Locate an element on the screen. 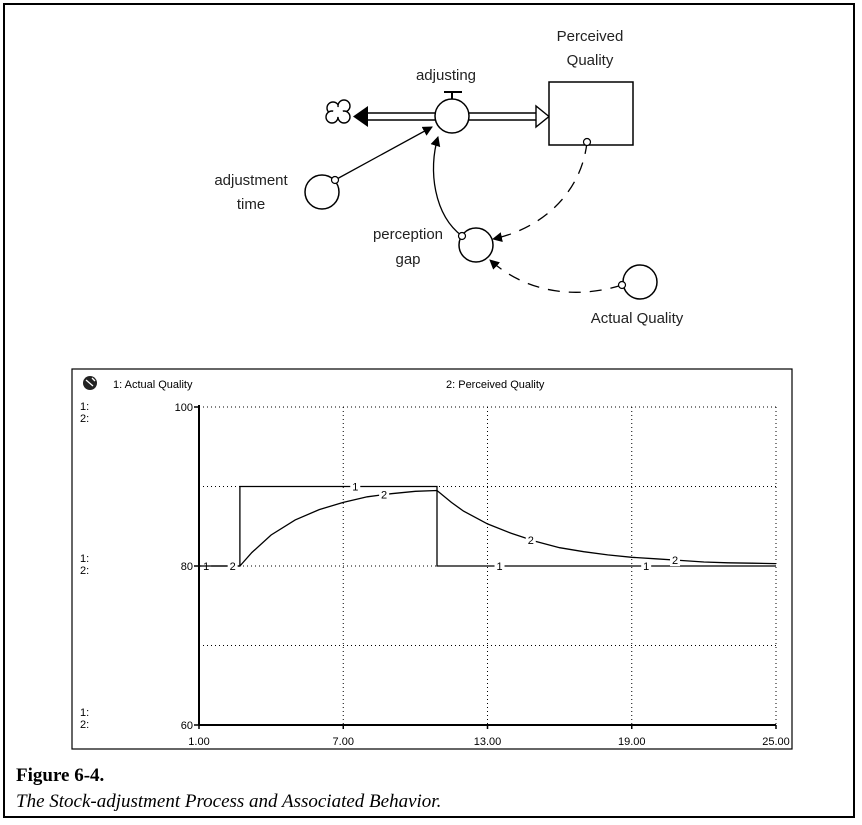  perceived-quality-label-1: Perceived is located at coordinates (590, 36).